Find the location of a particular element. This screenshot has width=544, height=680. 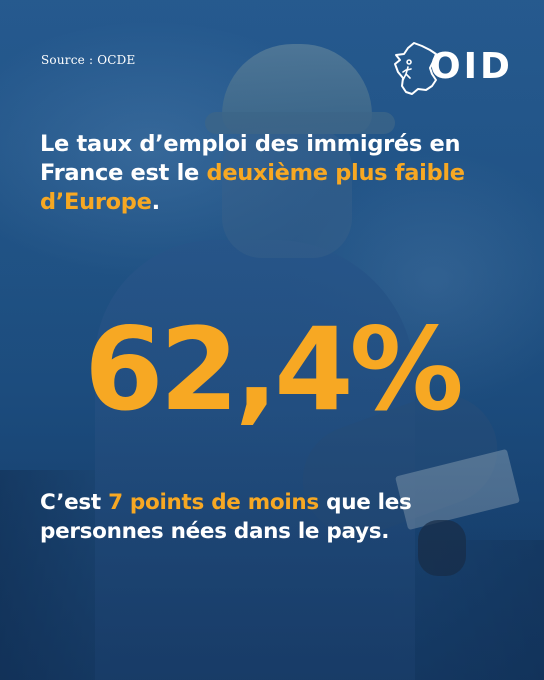

oid-logo: OID is located at coordinates (451, 70).